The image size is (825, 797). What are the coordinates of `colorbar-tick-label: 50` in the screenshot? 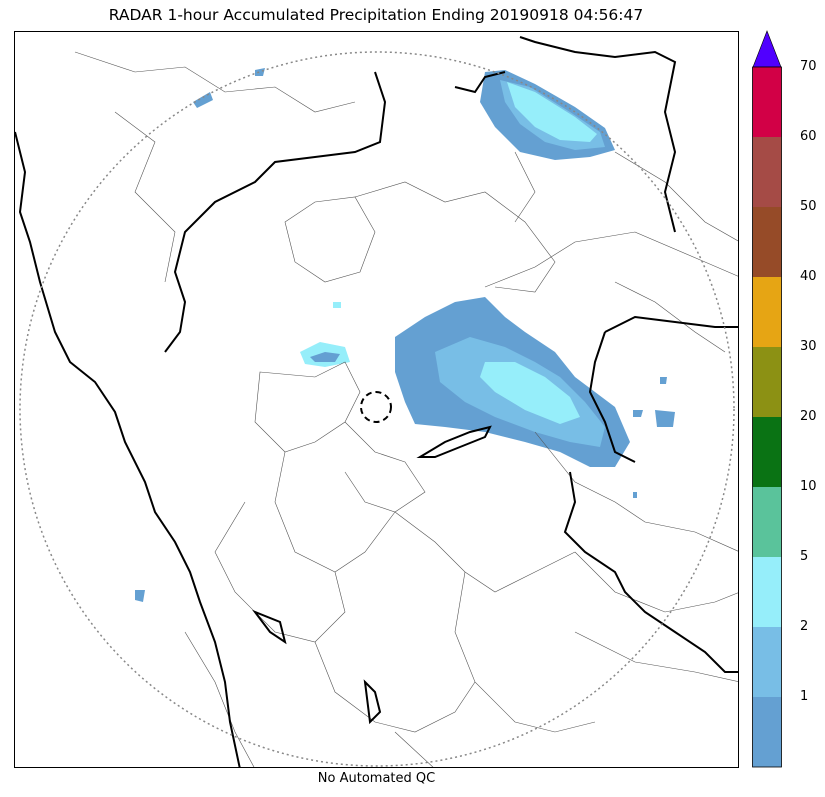 It's located at (808, 206).